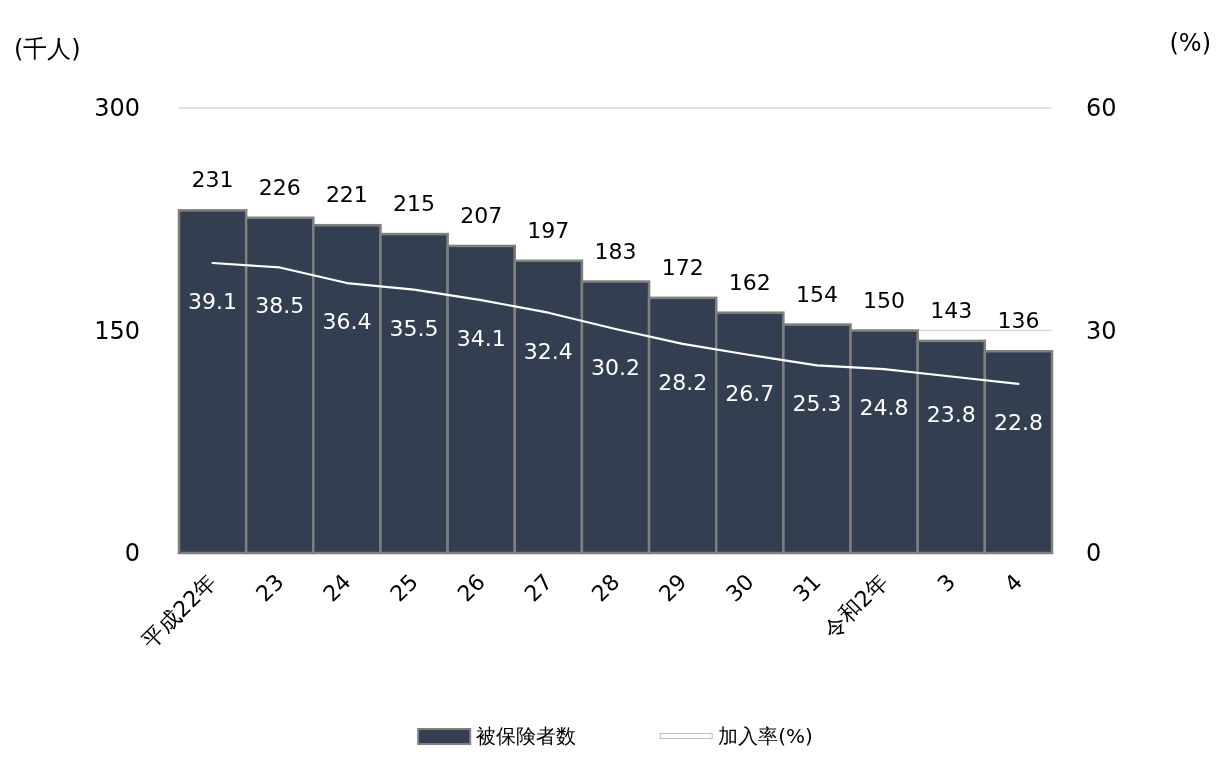 Image resolution: width=1221 pixels, height=760 pixels. Describe the element at coordinates (212, 180) in the screenshot. I see `data-label: 231` at that location.